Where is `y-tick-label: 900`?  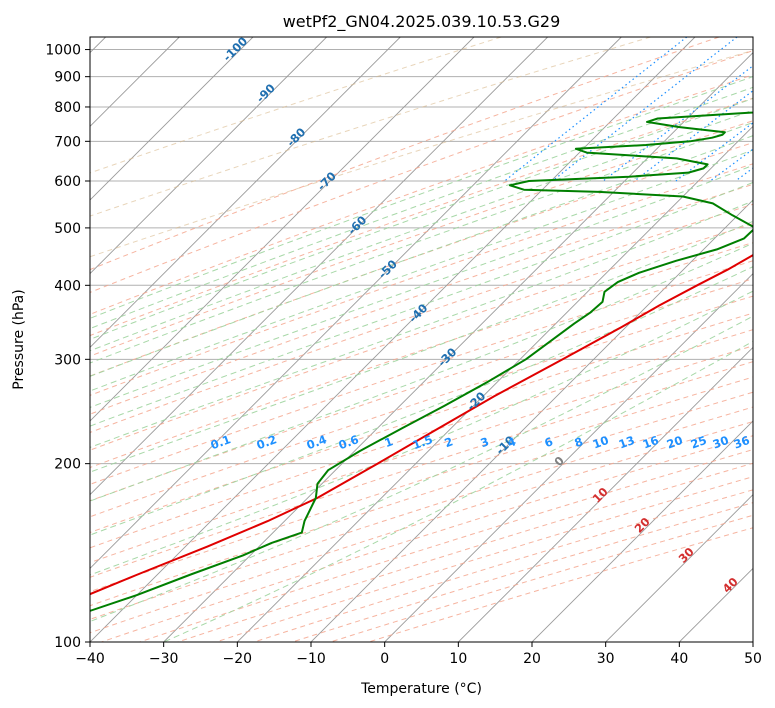 y-tick-label: 900 is located at coordinates (67, 78).